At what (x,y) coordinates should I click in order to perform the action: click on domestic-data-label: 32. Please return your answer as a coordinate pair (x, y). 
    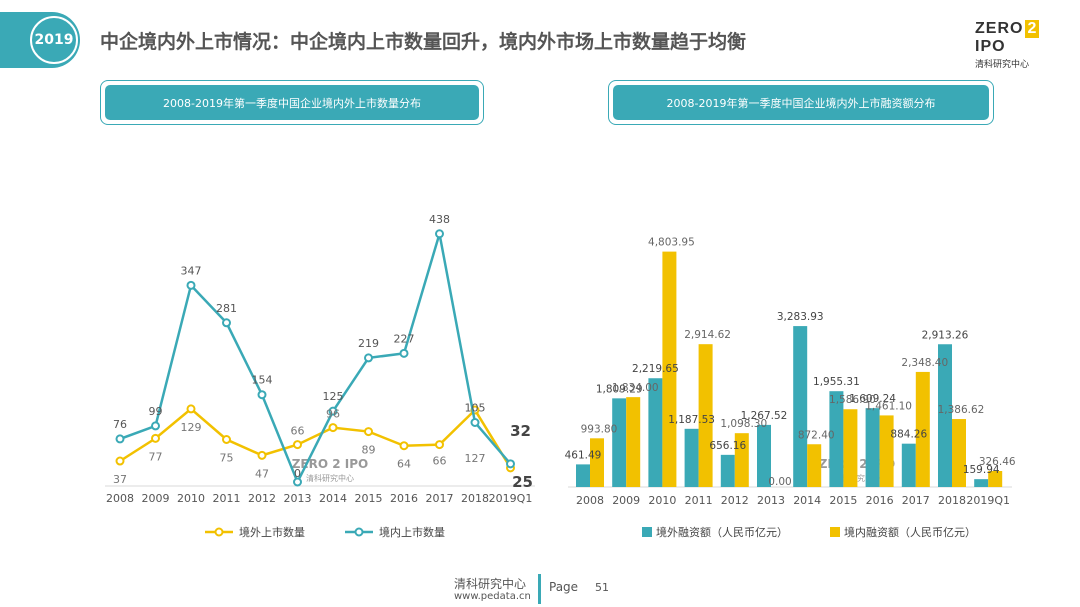
    Looking at the image, I should click on (520, 431).